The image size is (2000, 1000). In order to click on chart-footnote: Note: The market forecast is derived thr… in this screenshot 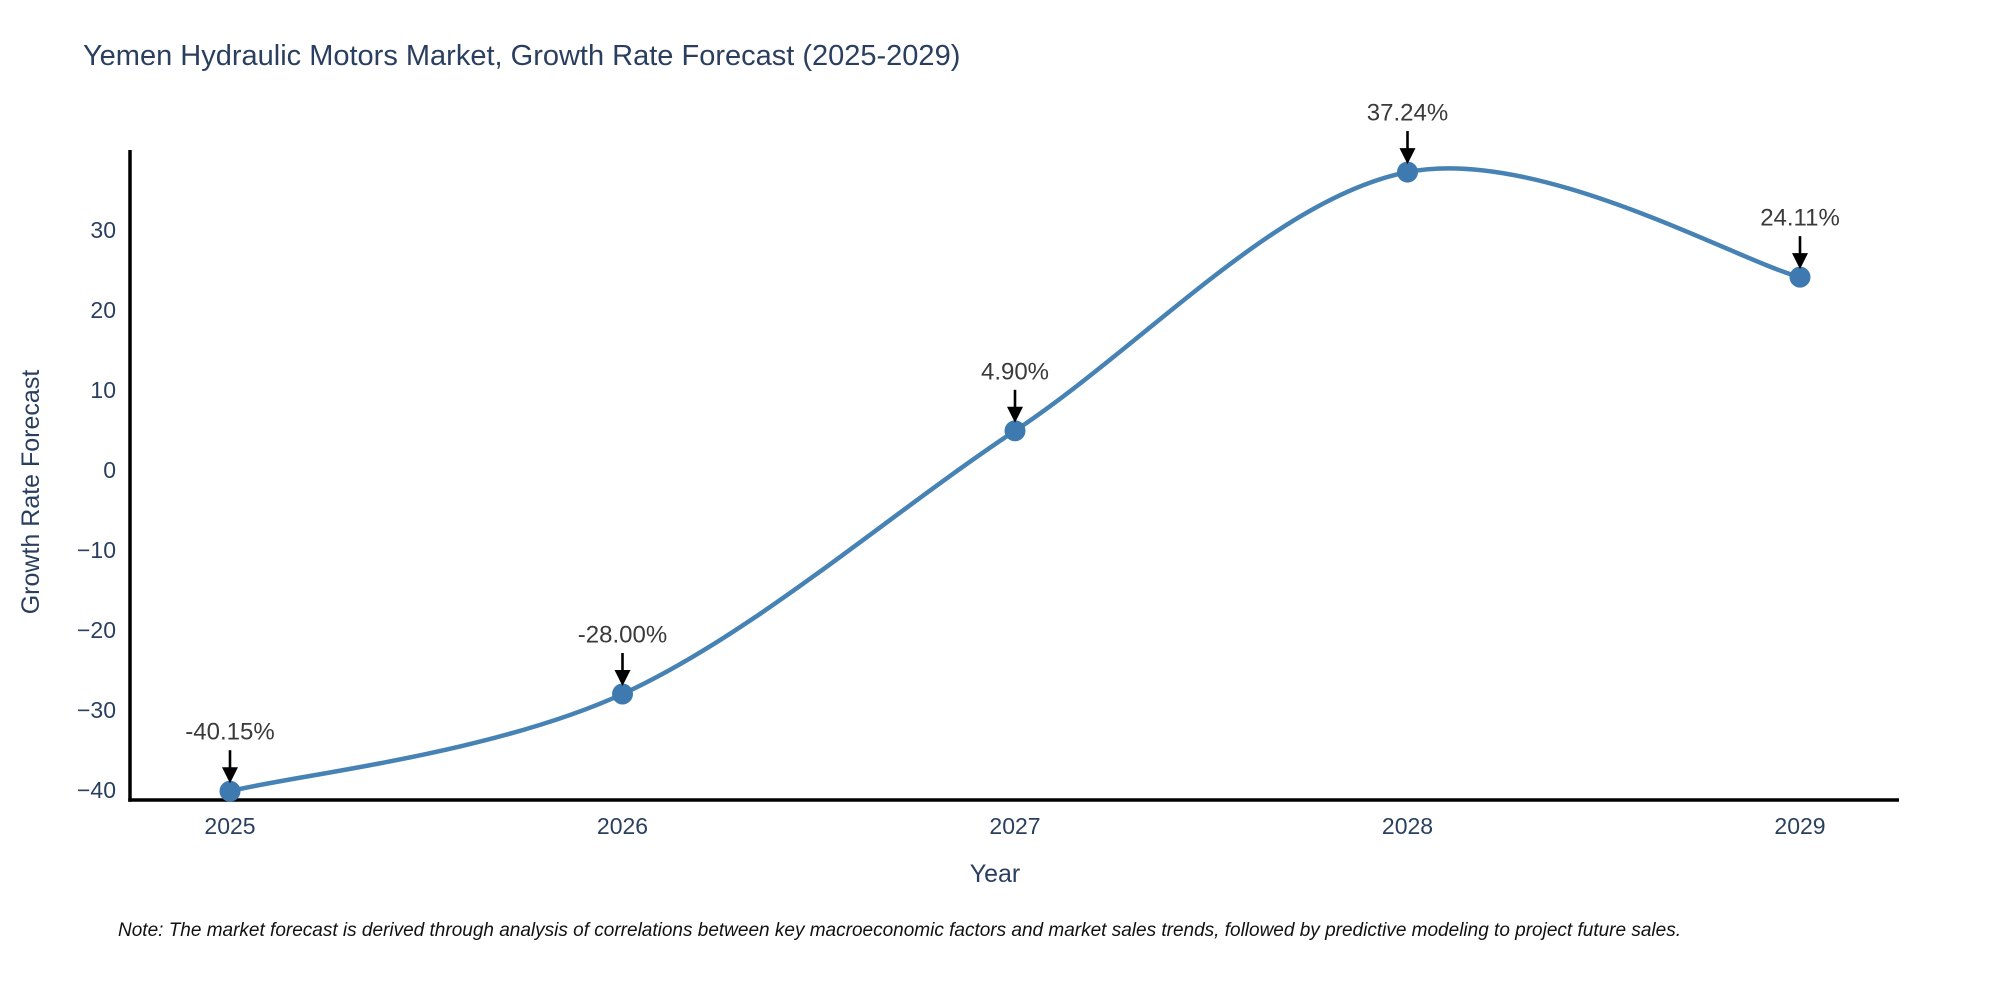, I will do `click(899, 930)`.